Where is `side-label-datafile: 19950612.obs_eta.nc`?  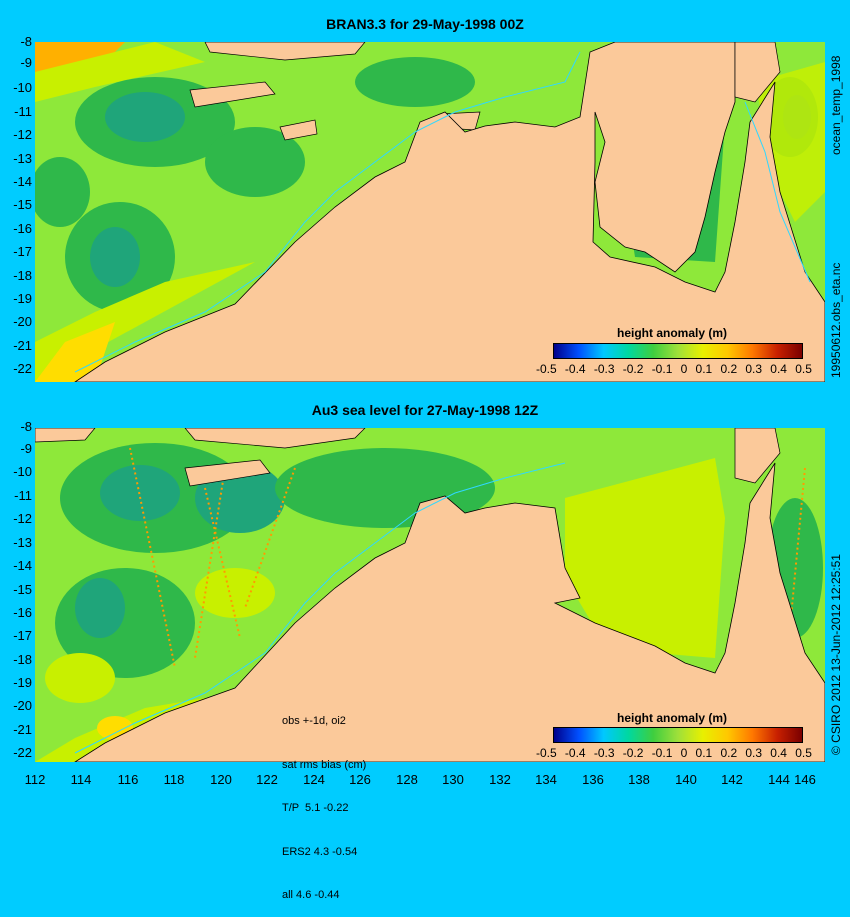 side-label-datafile: 19950612.obs_eta.nc is located at coordinates (836, 320).